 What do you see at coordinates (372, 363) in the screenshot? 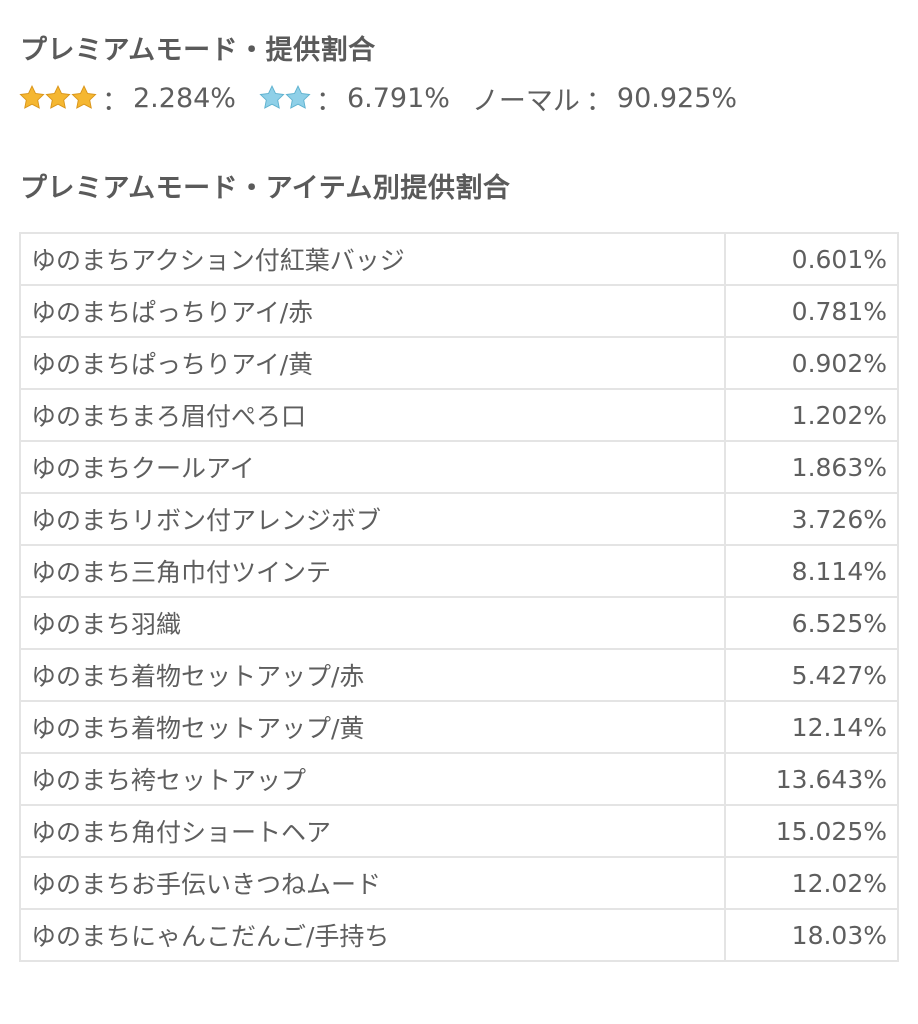
I see `item-name: ゆのまちぱっちりアイ/黄` at bounding box center [372, 363].